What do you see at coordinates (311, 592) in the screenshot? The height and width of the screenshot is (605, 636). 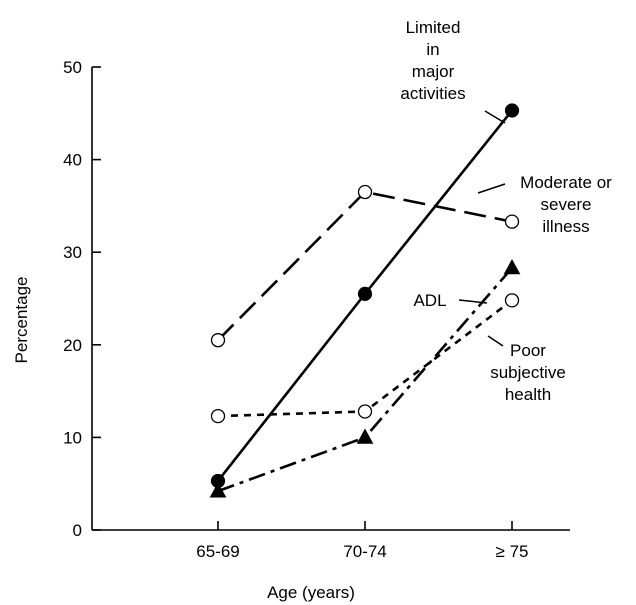 I see `x-axis-title: Age (years)` at bounding box center [311, 592].